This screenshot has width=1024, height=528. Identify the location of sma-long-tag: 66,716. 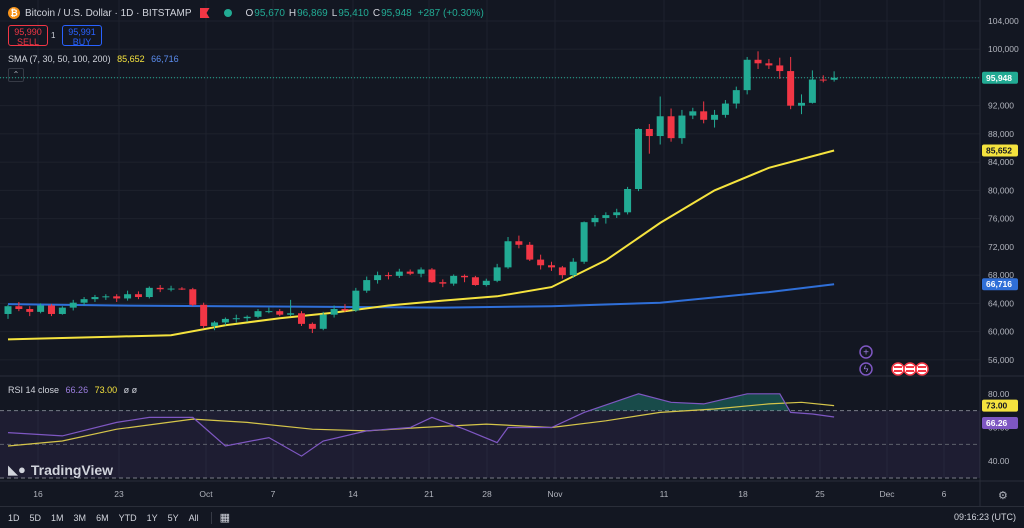
(999, 284).